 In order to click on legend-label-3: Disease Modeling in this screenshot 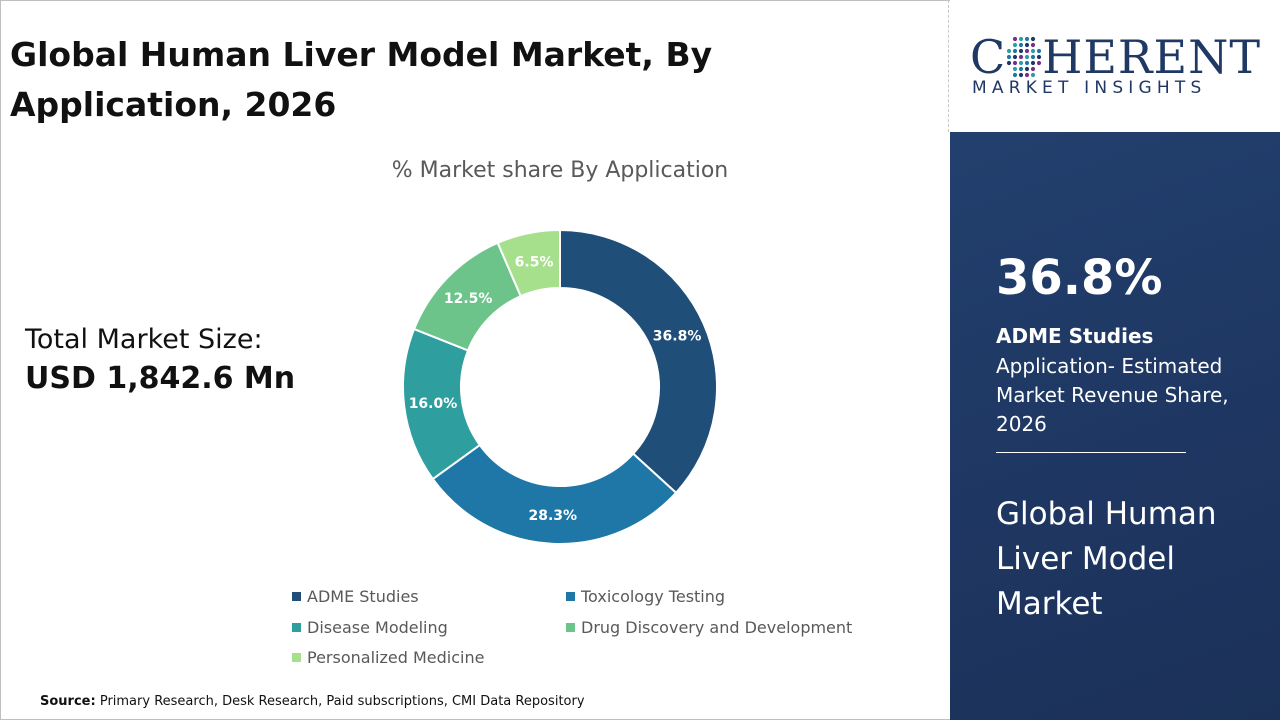, I will do `click(377, 627)`.